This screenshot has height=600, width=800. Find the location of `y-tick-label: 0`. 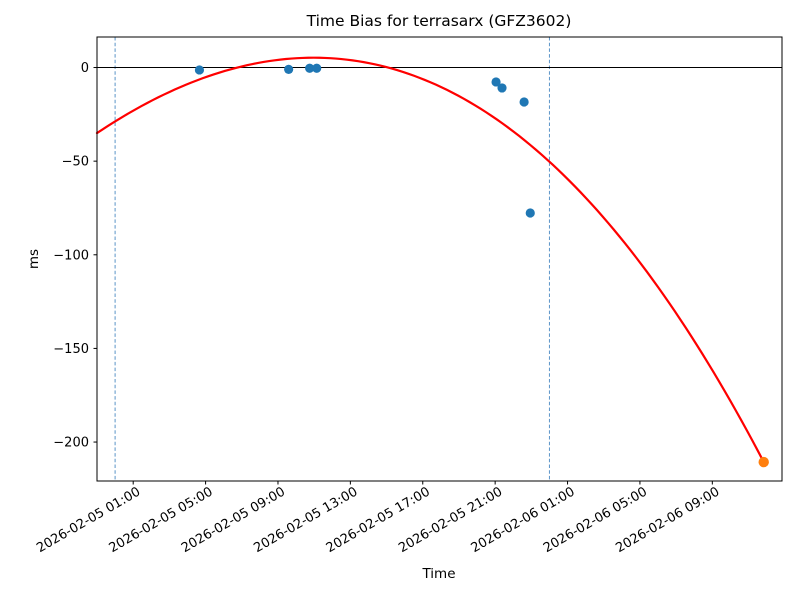

y-tick-label: 0 is located at coordinates (85, 68).